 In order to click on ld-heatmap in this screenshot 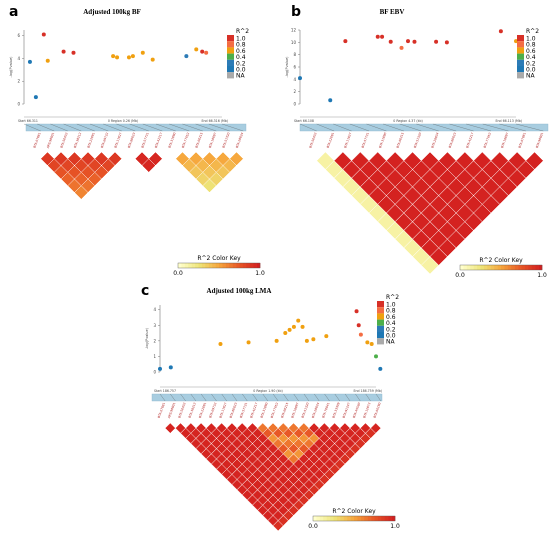, I will do `click(273, 477)`.